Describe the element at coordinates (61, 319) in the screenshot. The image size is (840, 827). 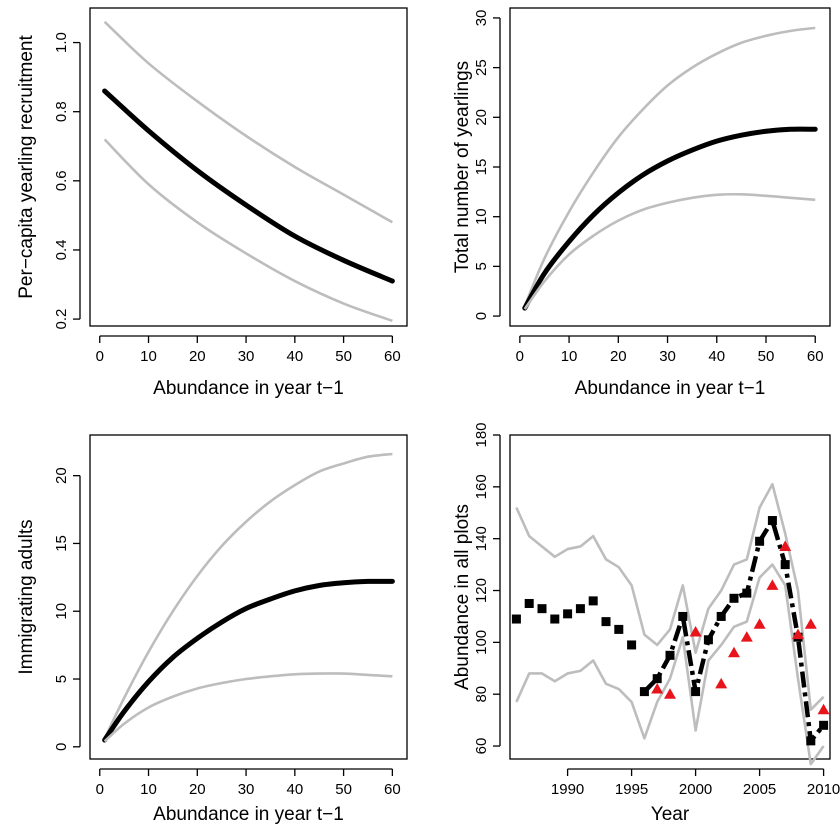
I see `panel-a-y-tick-label: 0.2` at that location.